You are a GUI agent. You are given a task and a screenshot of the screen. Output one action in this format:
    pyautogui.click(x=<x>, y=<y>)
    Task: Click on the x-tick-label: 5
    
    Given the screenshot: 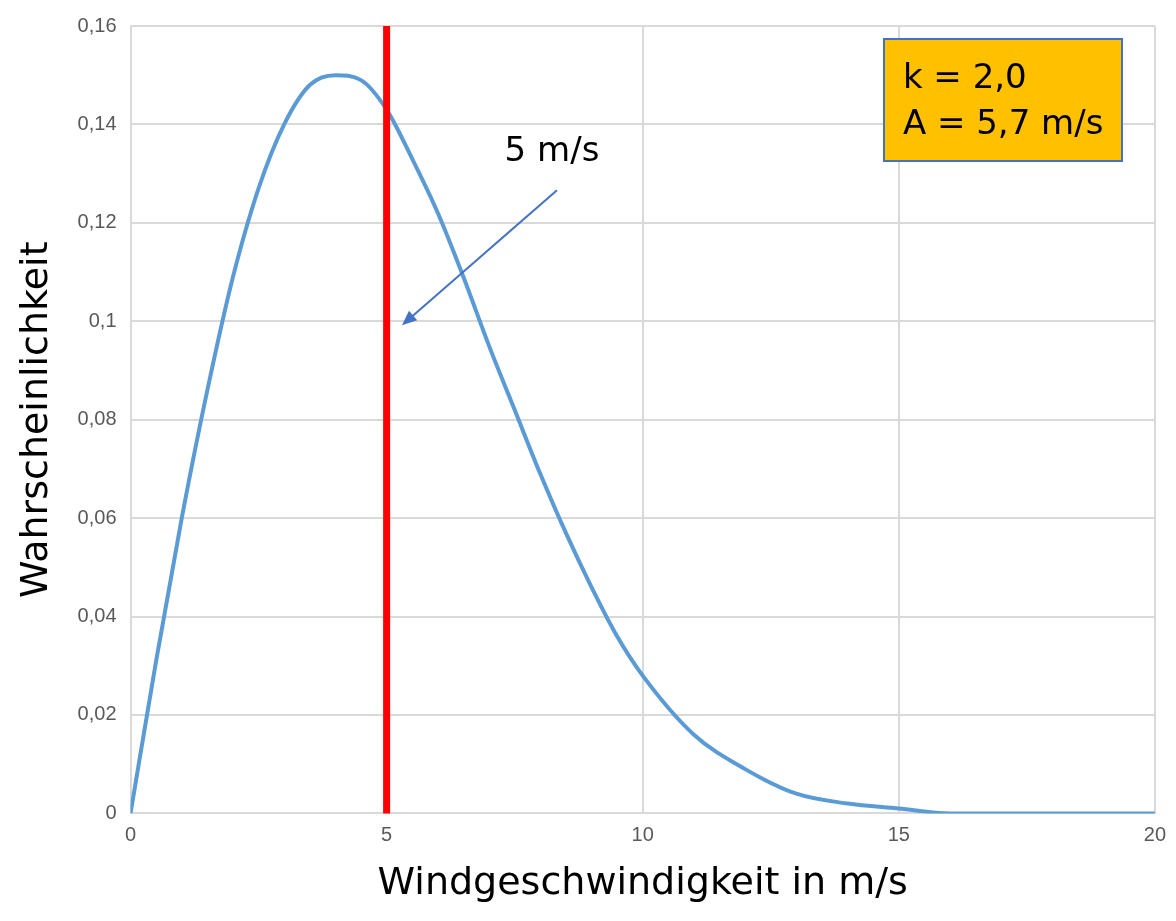 What is the action you would take?
    pyautogui.click(x=387, y=833)
    